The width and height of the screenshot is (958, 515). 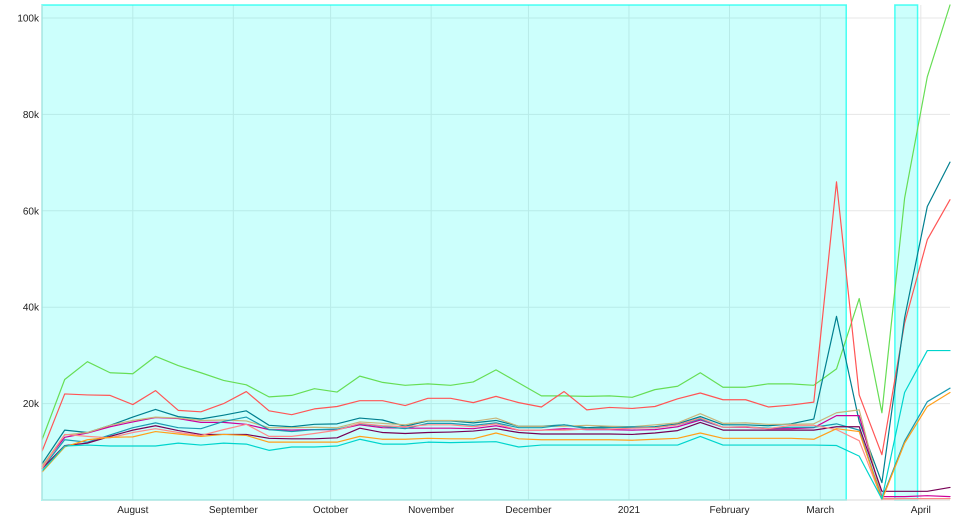 What do you see at coordinates (31, 212) in the screenshot?
I see `y-tick-label: 60k` at bounding box center [31, 212].